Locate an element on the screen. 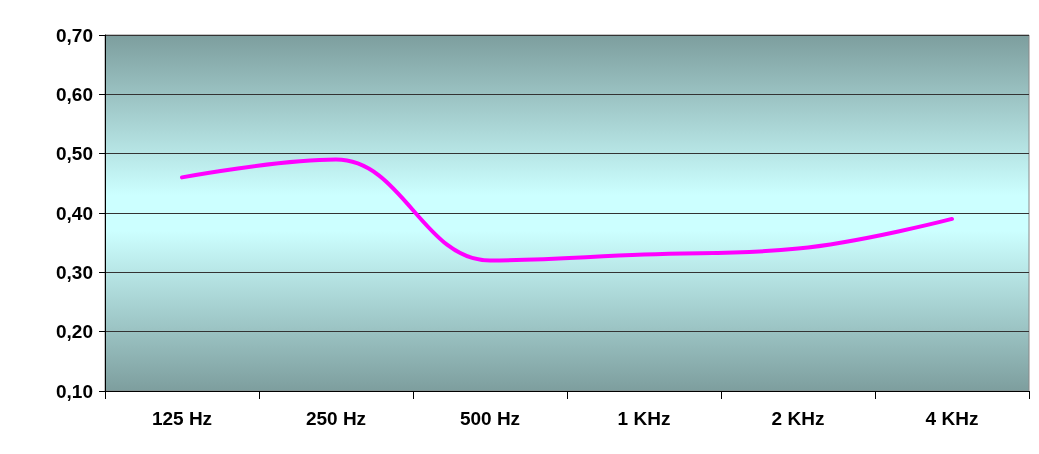 This screenshot has width=1039, height=454. x-tick-label: 125 Hz is located at coordinates (182, 418).